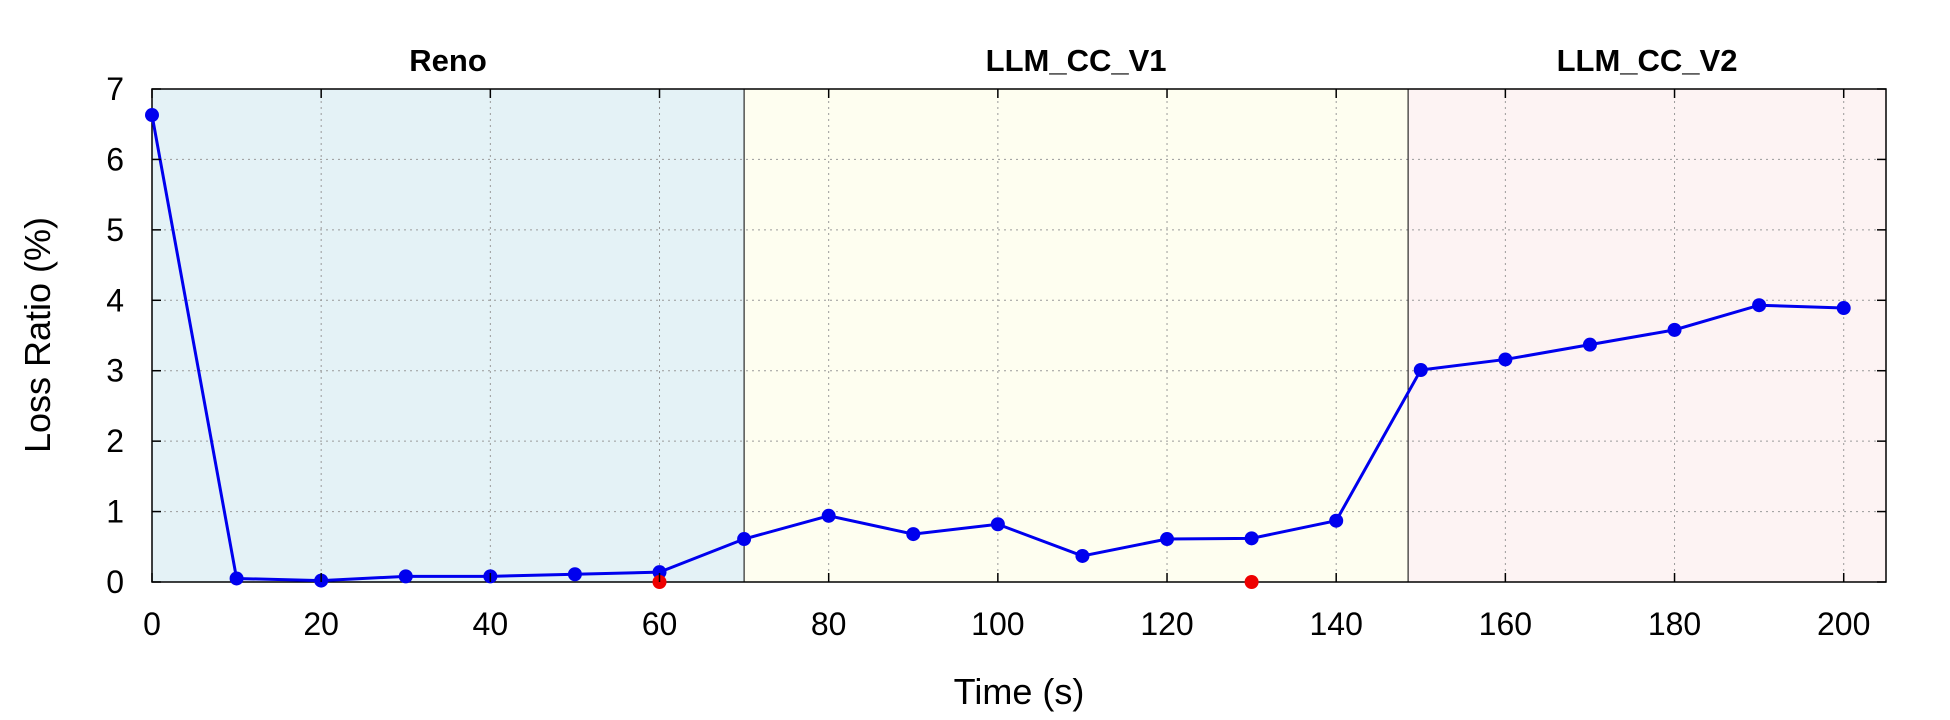  Describe the element at coordinates (1674, 624) in the screenshot. I see `x-tick-label-9: 180` at that location.